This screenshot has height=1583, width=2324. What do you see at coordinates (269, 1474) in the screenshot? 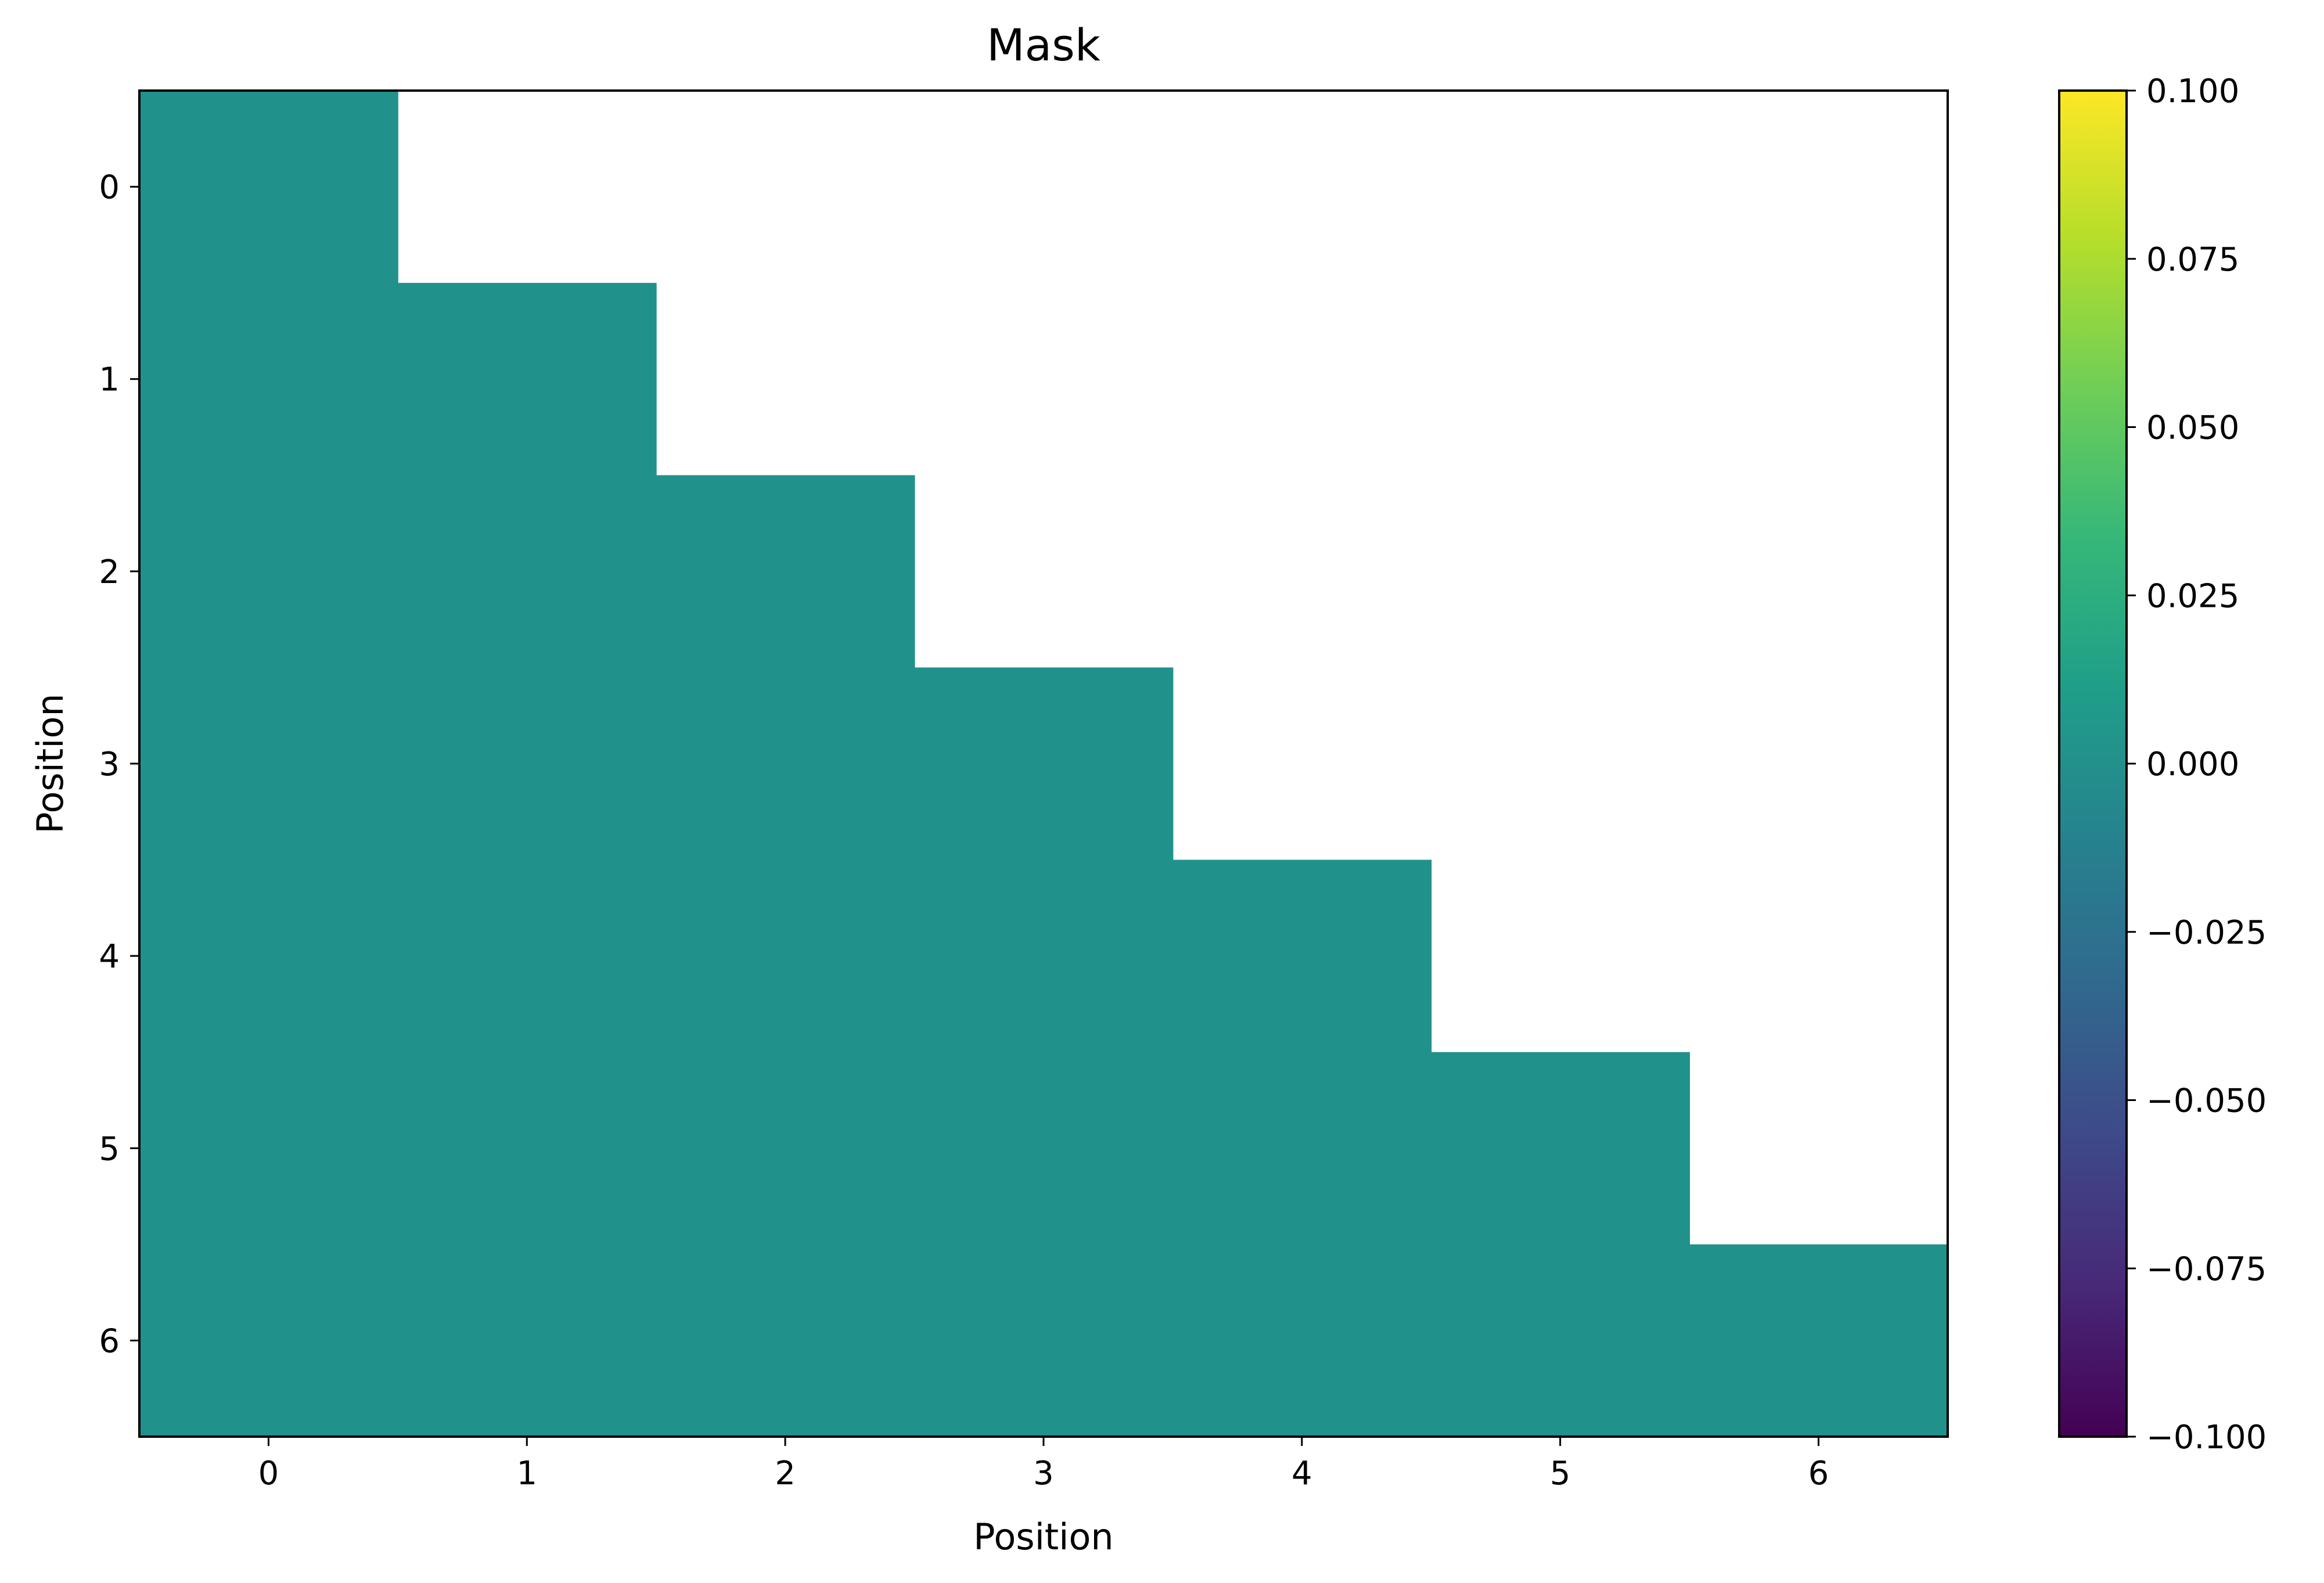
I see `x-tick-label: 0` at bounding box center [269, 1474].